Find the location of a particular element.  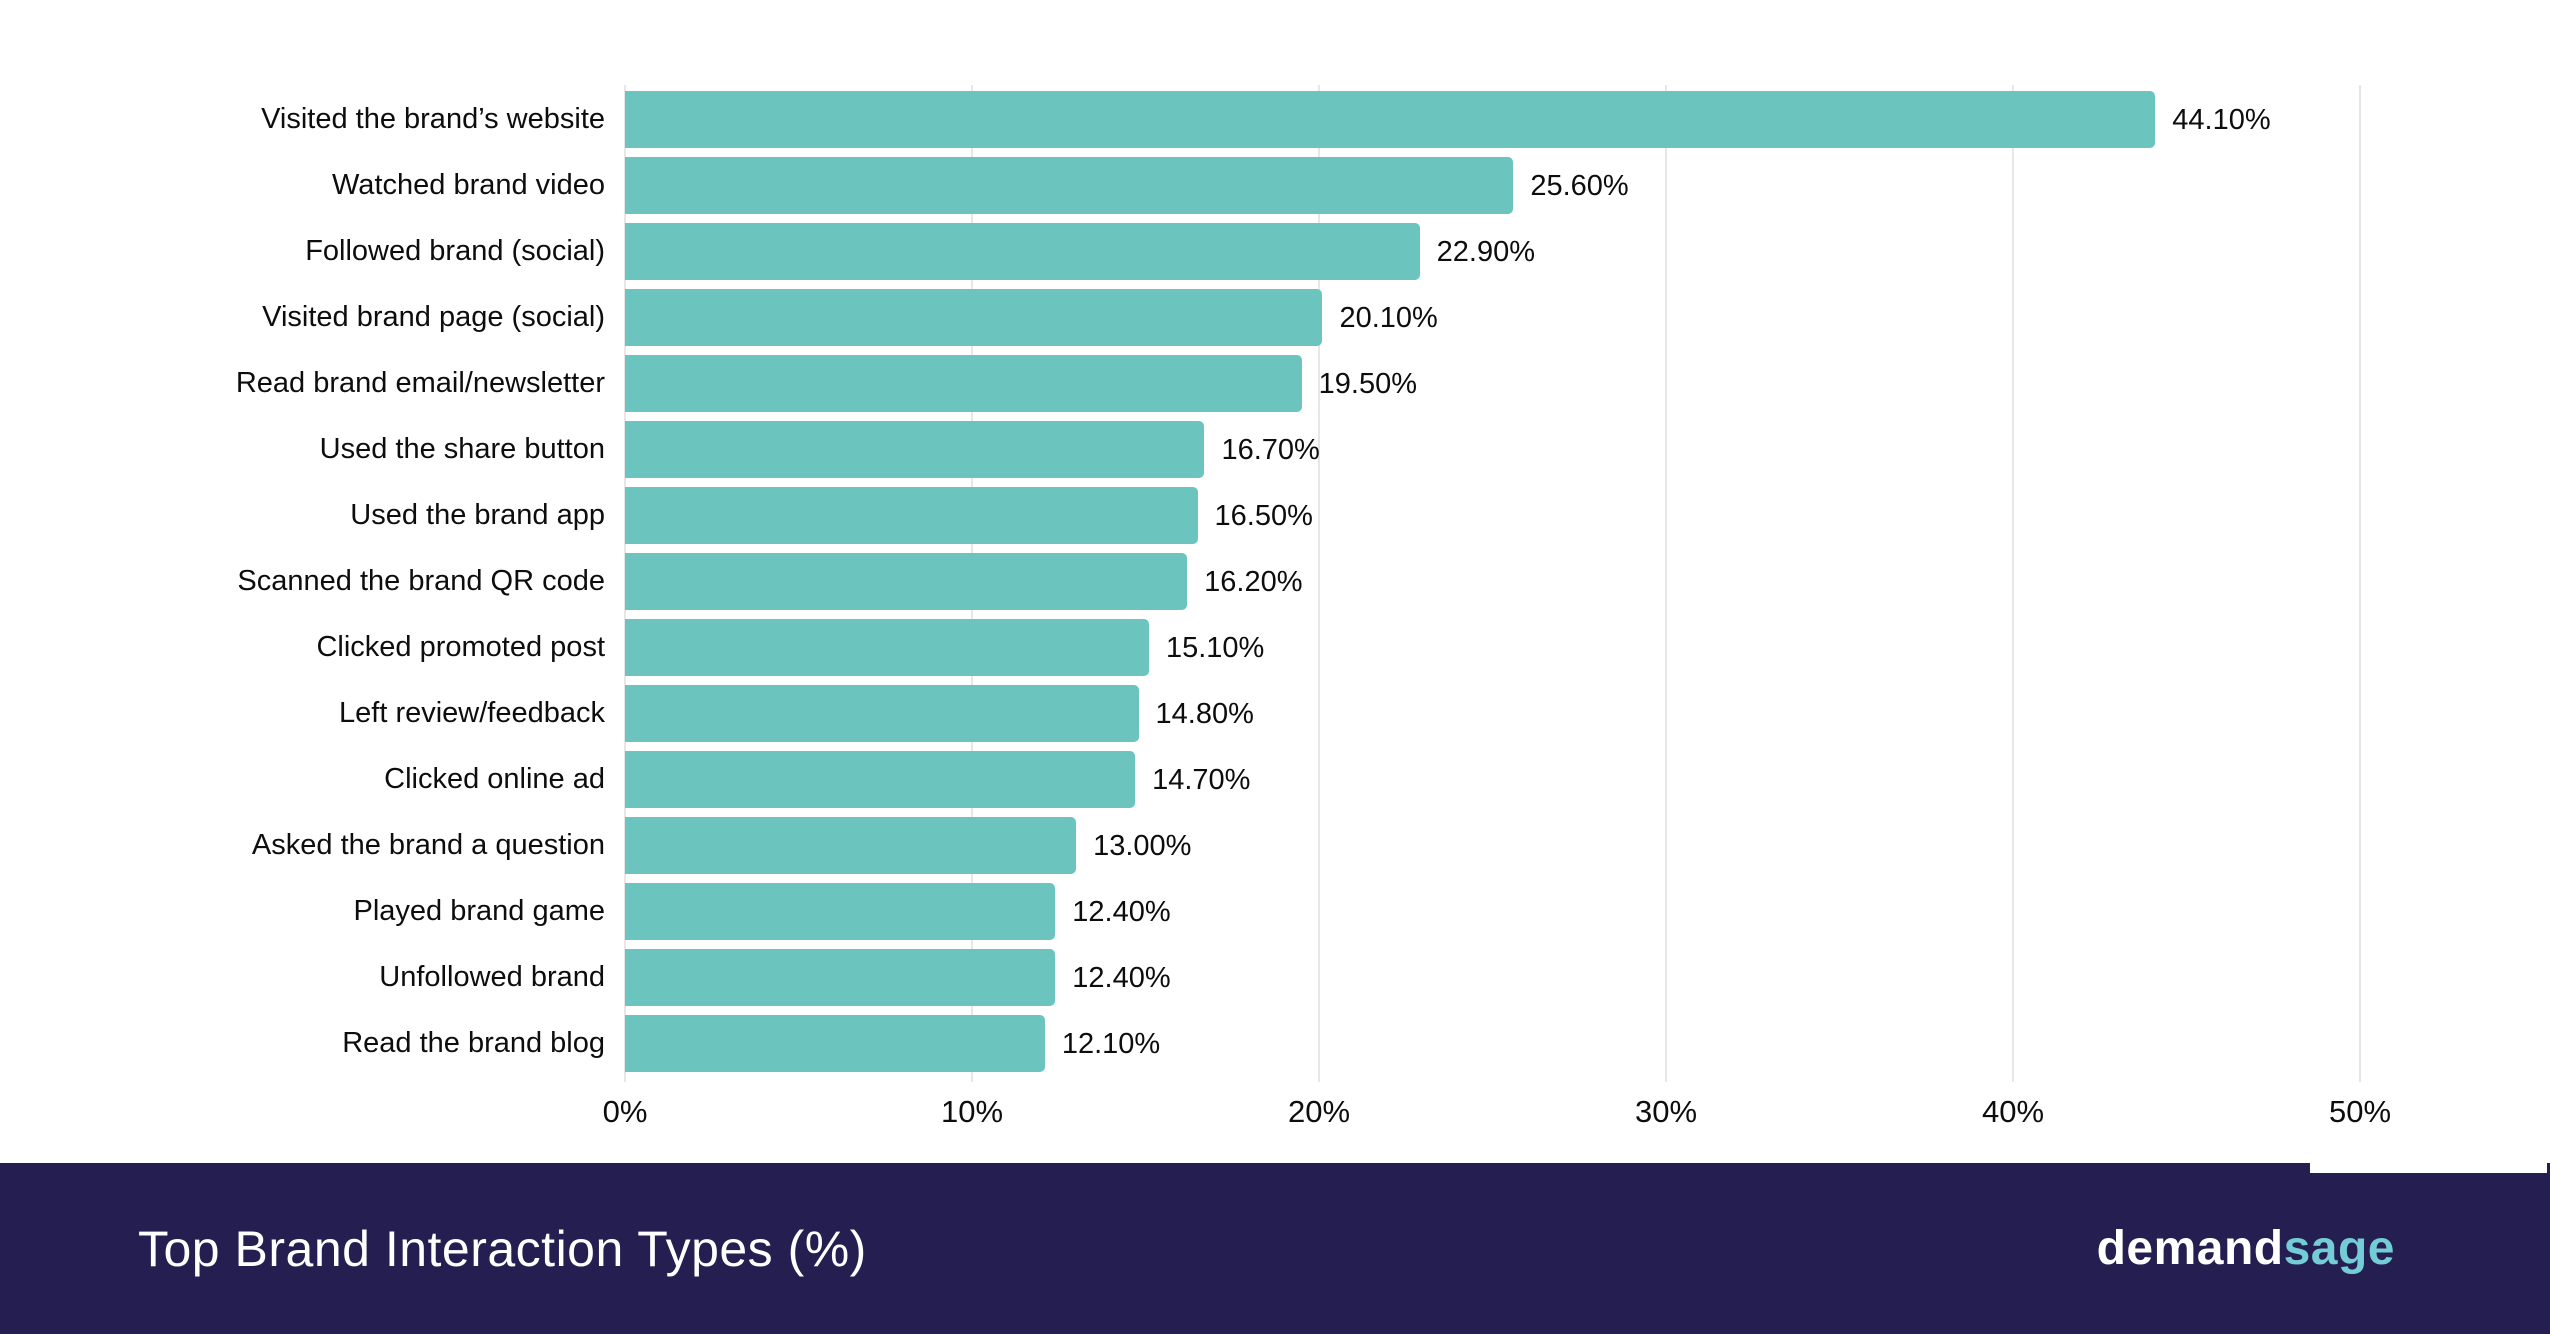

x-tick-label: 50% is located at coordinates (2360, 1111).